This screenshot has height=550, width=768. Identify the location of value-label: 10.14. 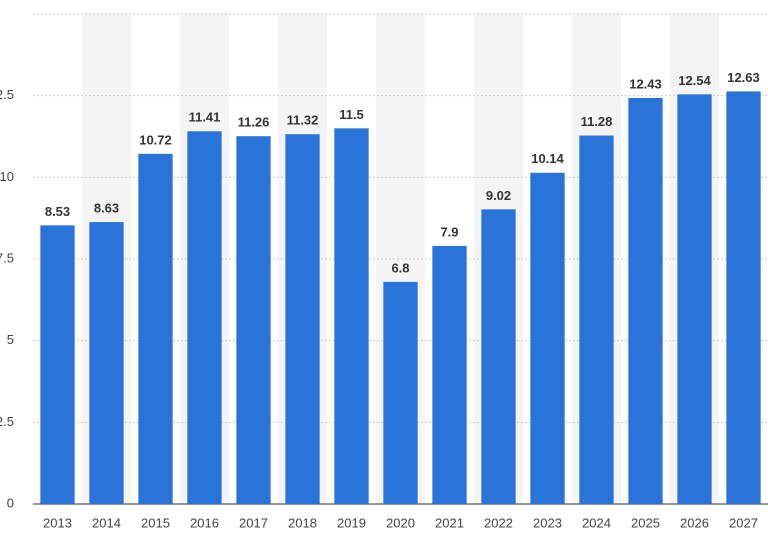
(547, 158).